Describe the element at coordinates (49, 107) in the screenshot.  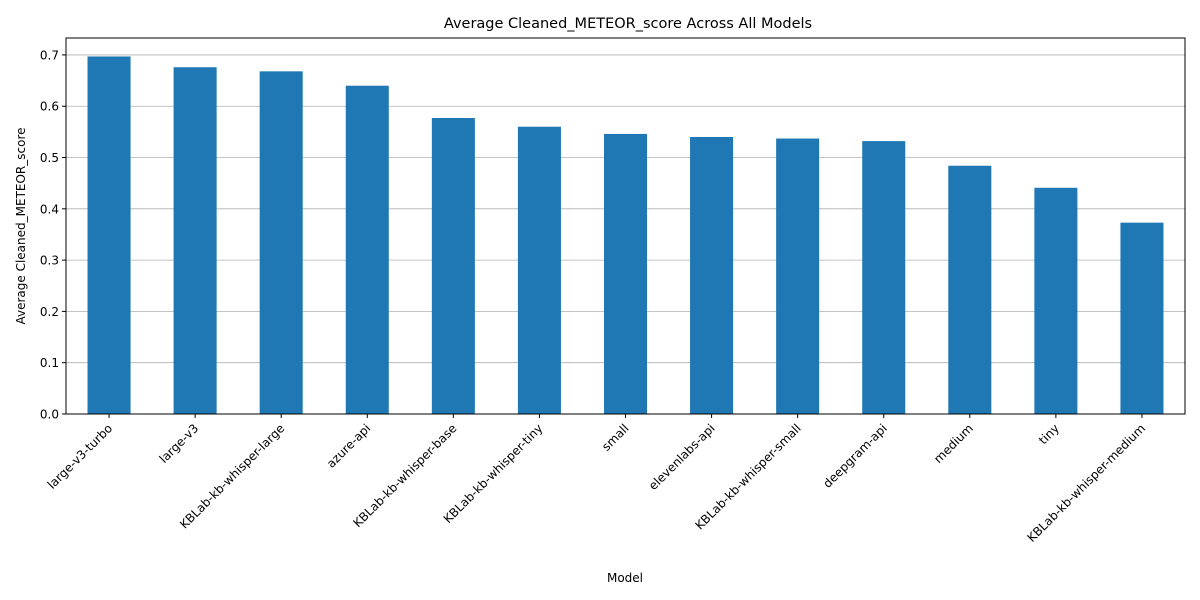
I see `y-tick-label: 0.6` at that location.